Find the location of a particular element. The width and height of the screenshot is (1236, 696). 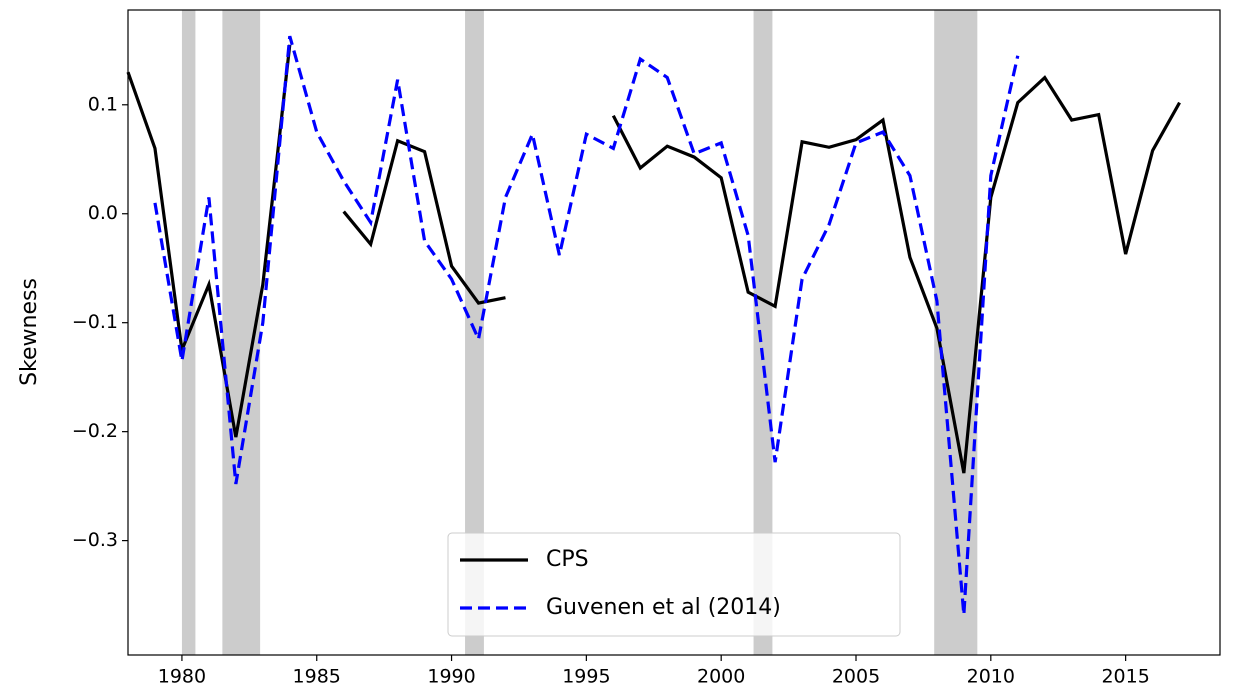

legend-box is located at coordinates (674, 584).